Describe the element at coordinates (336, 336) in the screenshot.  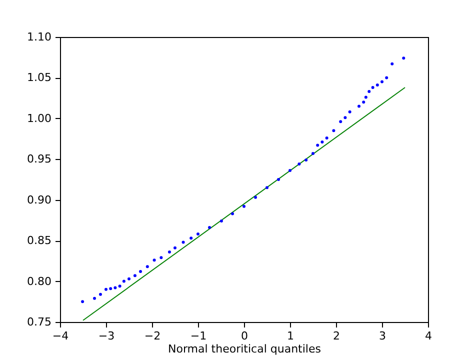
I see `x-tick-label: 2` at that location.